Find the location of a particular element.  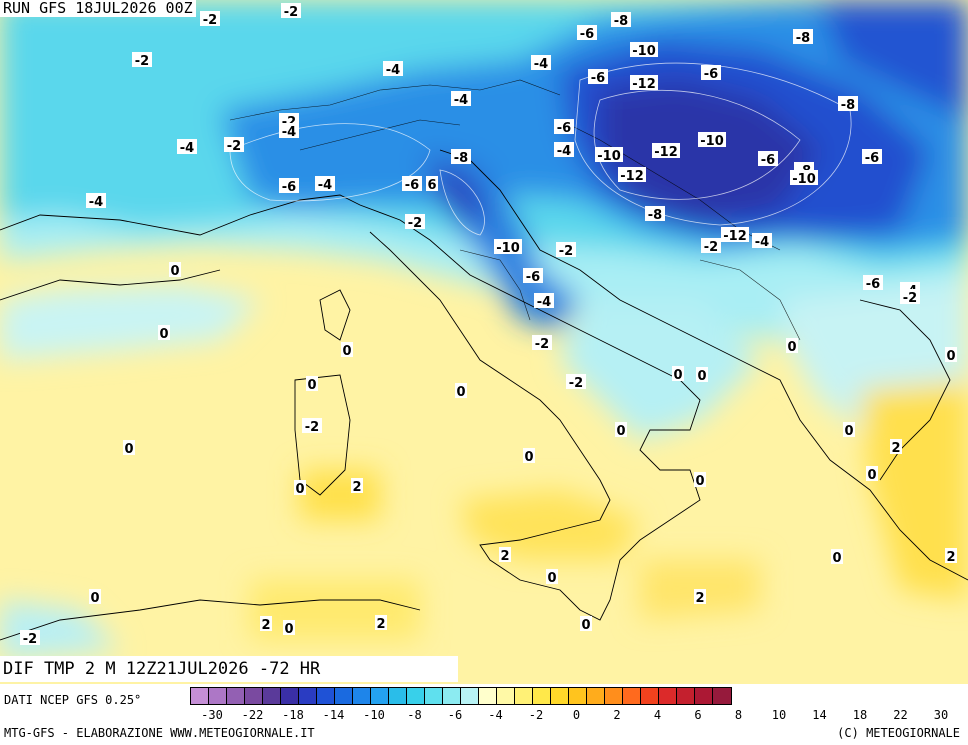

map-value-label: 6 is located at coordinates (432, 184).